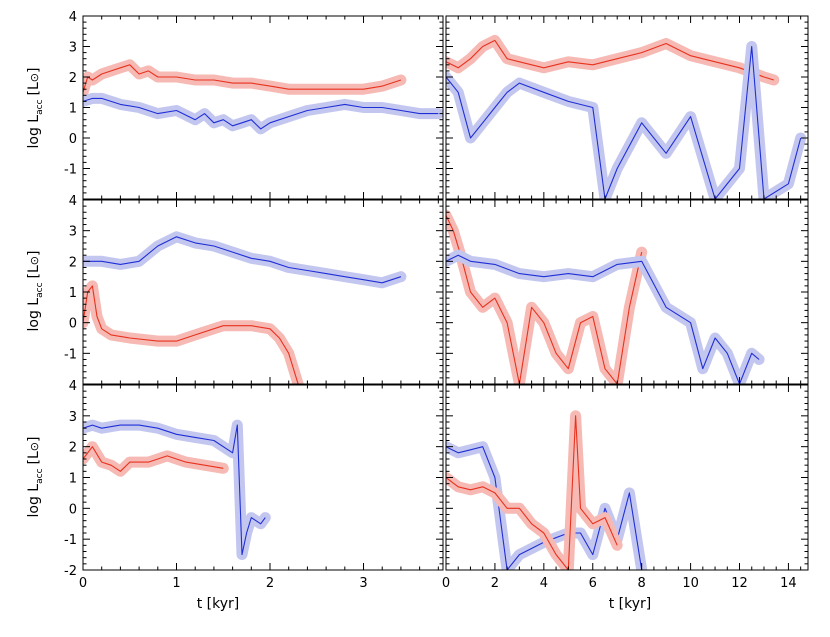 This screenshot has width=830, height=637. What do you see at coordinates (739, 583) in the screenshot?
I see `x-tick-label: 12` at bounding box center [739, 583].